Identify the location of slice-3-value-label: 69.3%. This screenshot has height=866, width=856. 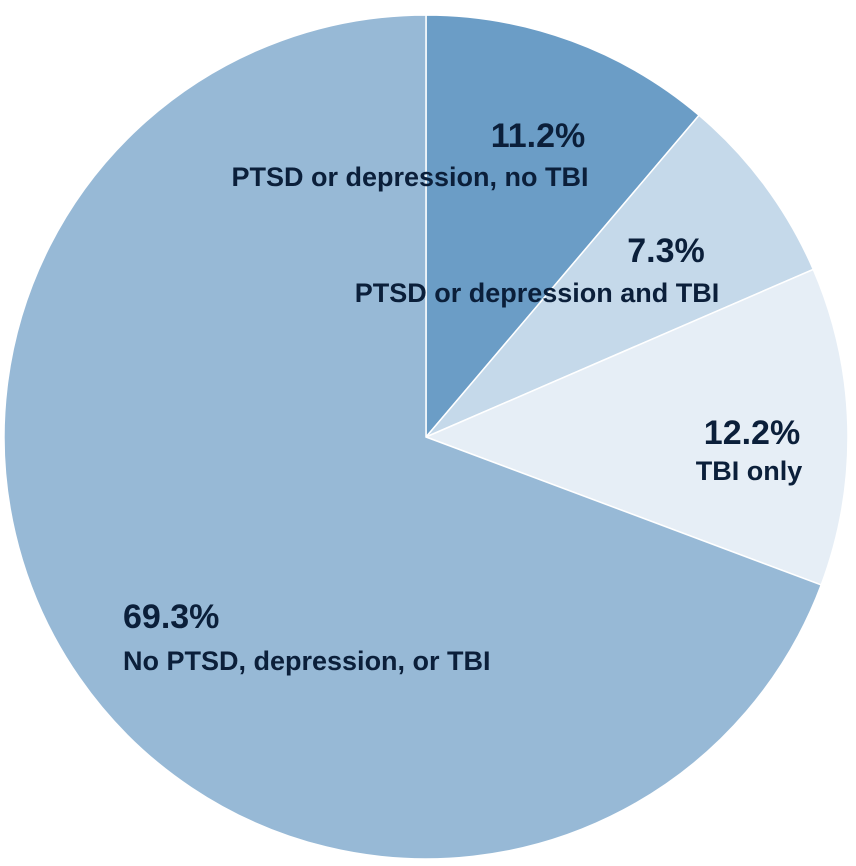
(171, 617).